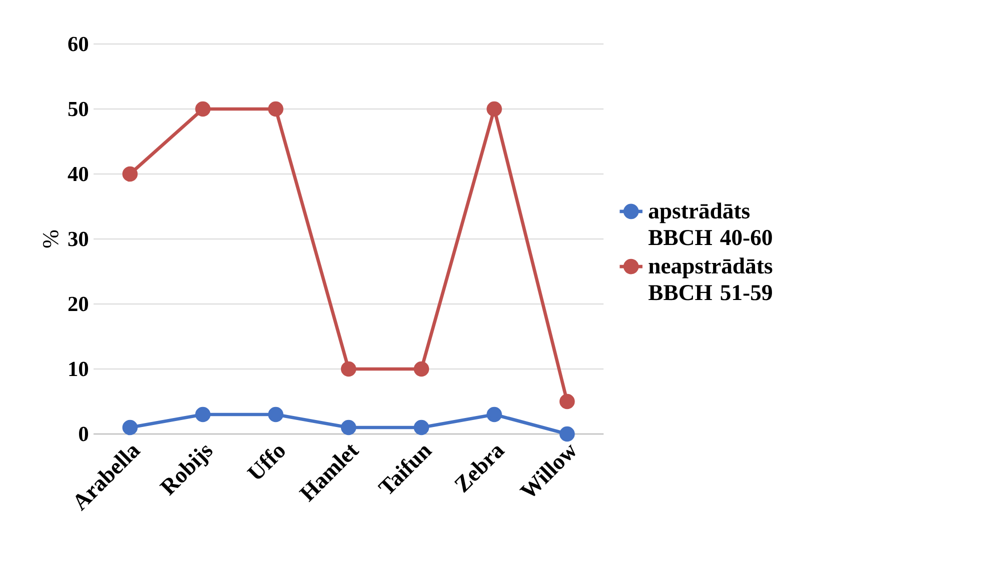  Describe the element at coordinates (78, 174) in the screenshot. I see `y-tick-label: 40` at that location.